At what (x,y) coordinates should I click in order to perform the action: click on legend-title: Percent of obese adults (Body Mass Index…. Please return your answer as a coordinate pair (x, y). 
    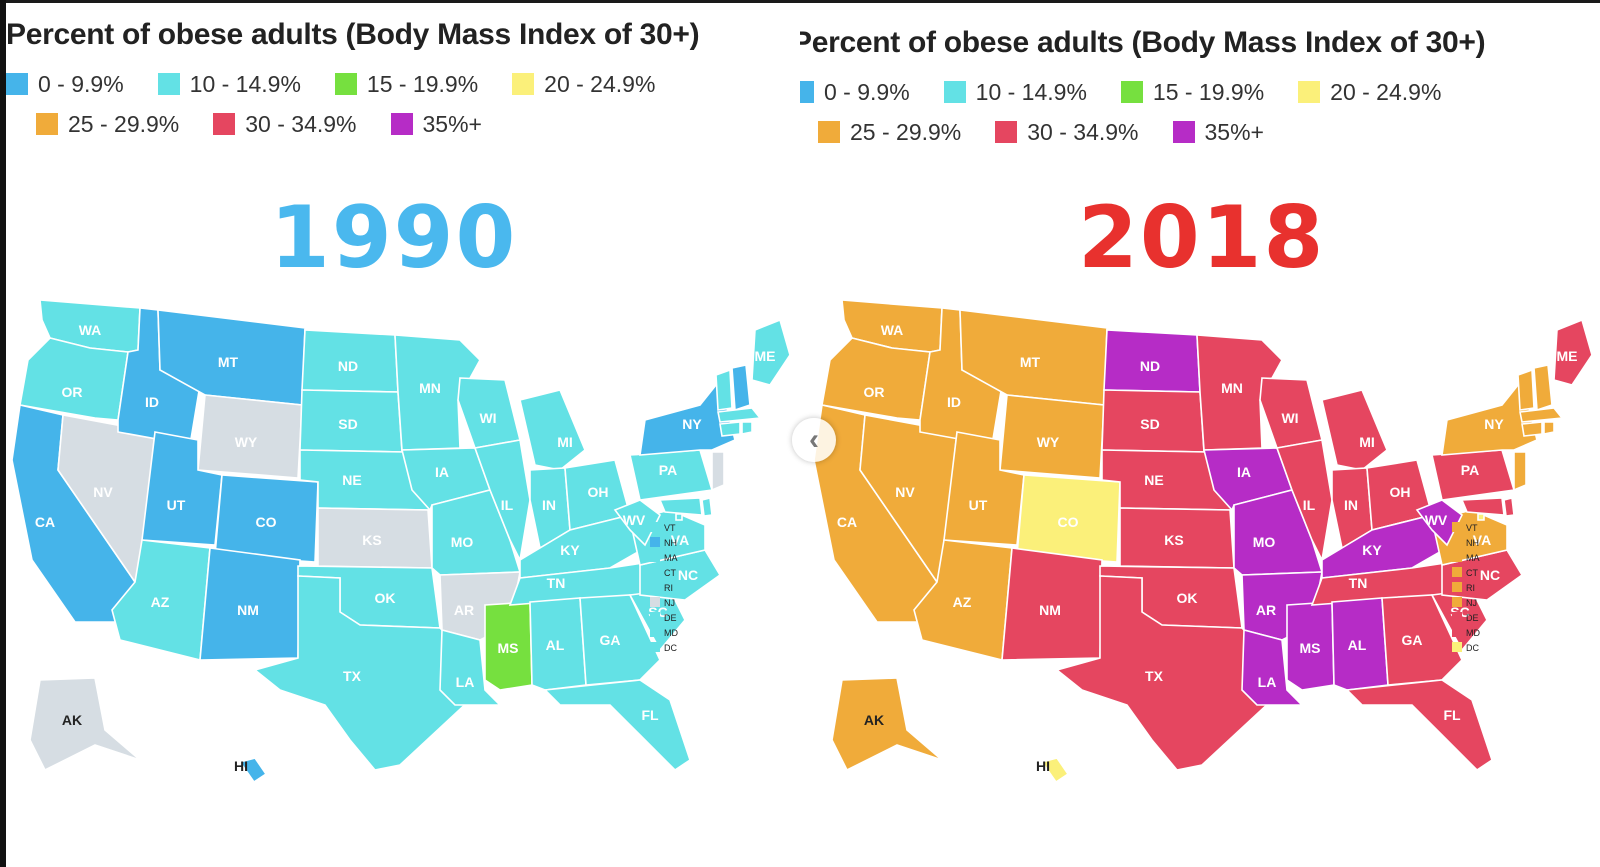
    Looking at the image, I should click on (353, 34).